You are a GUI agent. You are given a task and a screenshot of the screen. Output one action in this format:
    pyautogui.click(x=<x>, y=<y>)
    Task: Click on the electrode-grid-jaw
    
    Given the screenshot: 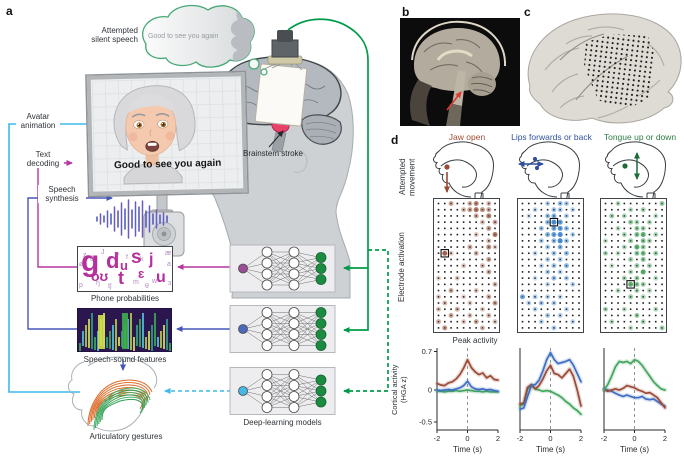 What is the action you would take?
    pyautogui.click(x=466, y=265)
    